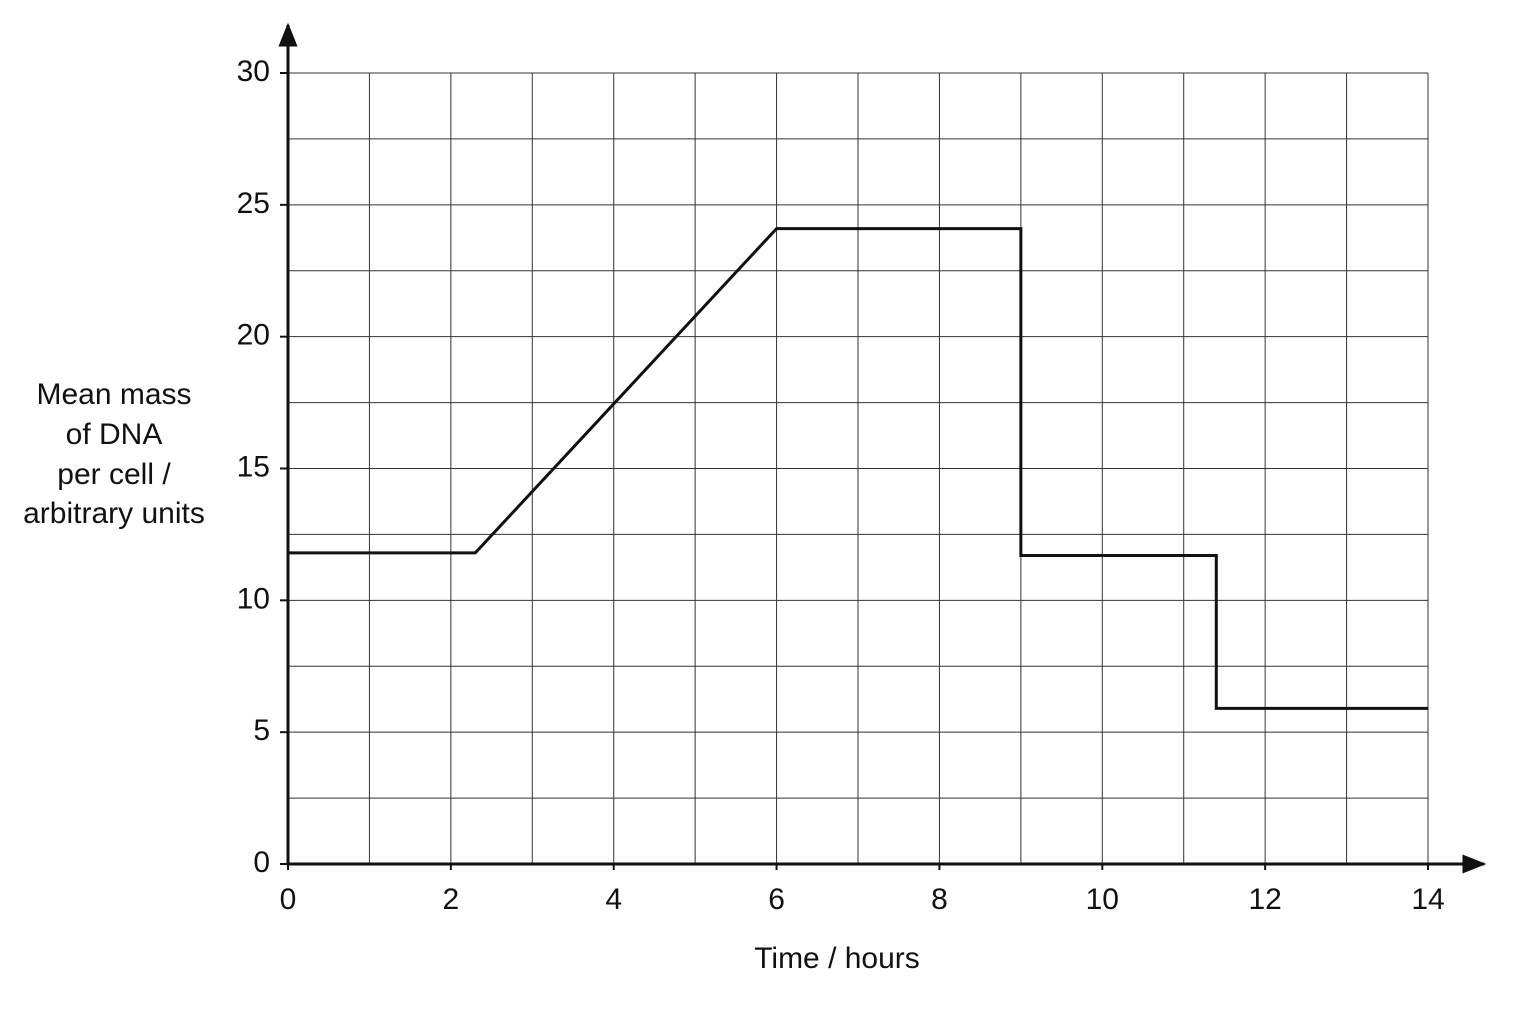  Describe the element at coordinates (114, 434) in the screenshot. I see `y-axis-label: of DNA` at that location.